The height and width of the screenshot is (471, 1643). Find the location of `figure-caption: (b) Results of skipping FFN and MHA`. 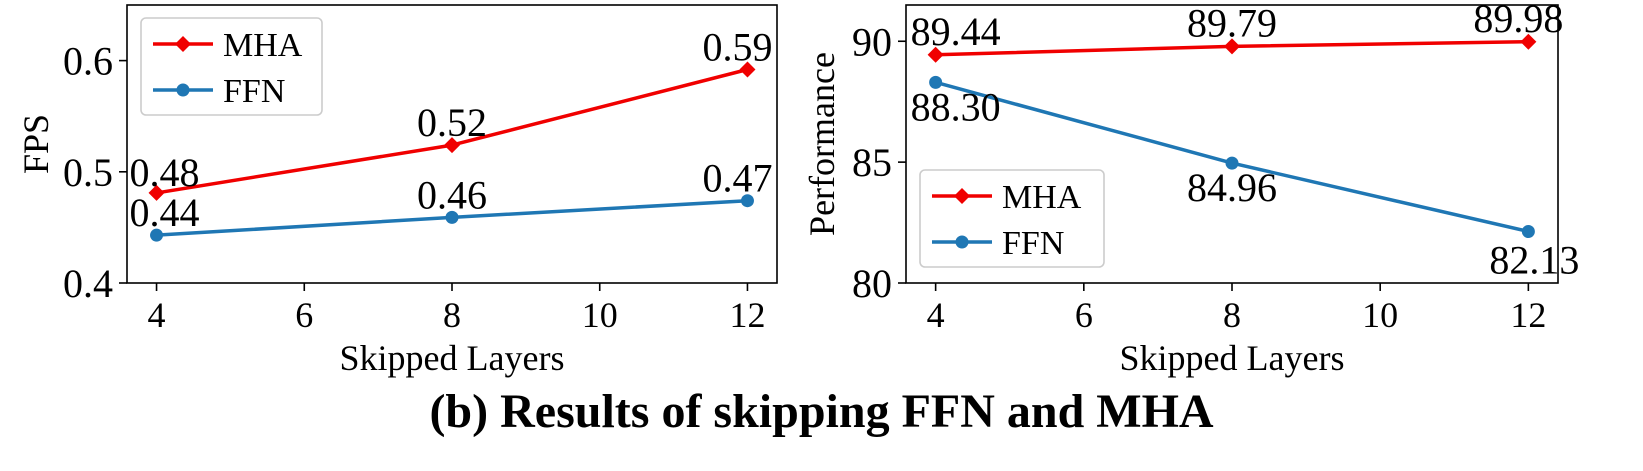

figure-caption: (b) Results of skipping FFN and MHA is located at coordinates (821, 411).